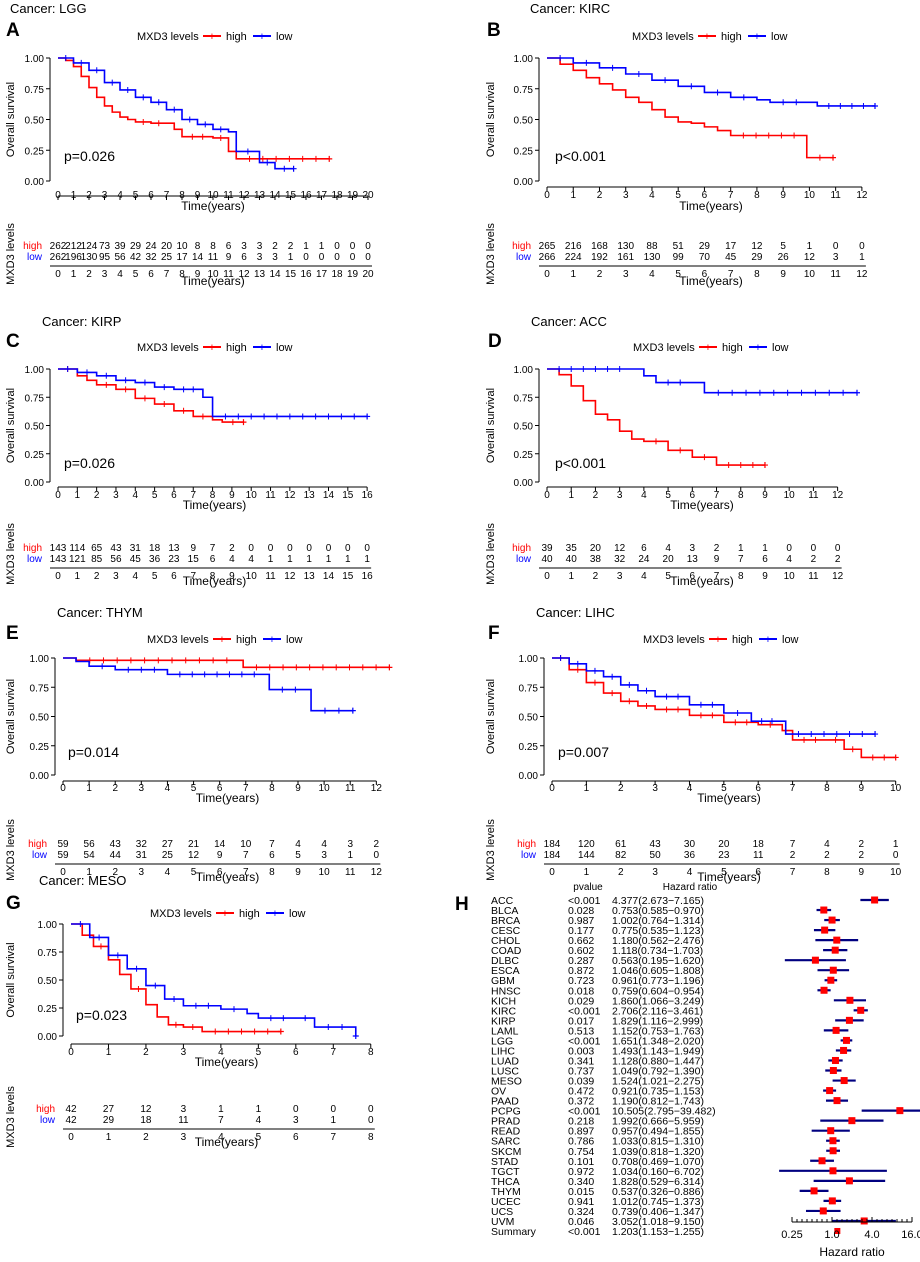 The image size is (920, 1262). Describe the element at coordinates (583, 752) in the screenshot. I see `p-value: p=0.007` at that location.